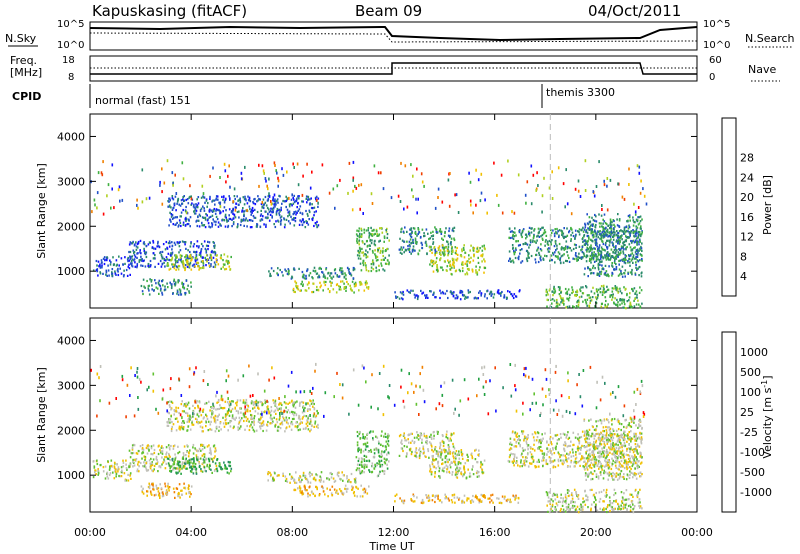 This screenshot has height=554, width=800. I want to click on velocity-colorbar: 1000 500 100 25 -25 -100 -500 -1000, so click(746, 422).